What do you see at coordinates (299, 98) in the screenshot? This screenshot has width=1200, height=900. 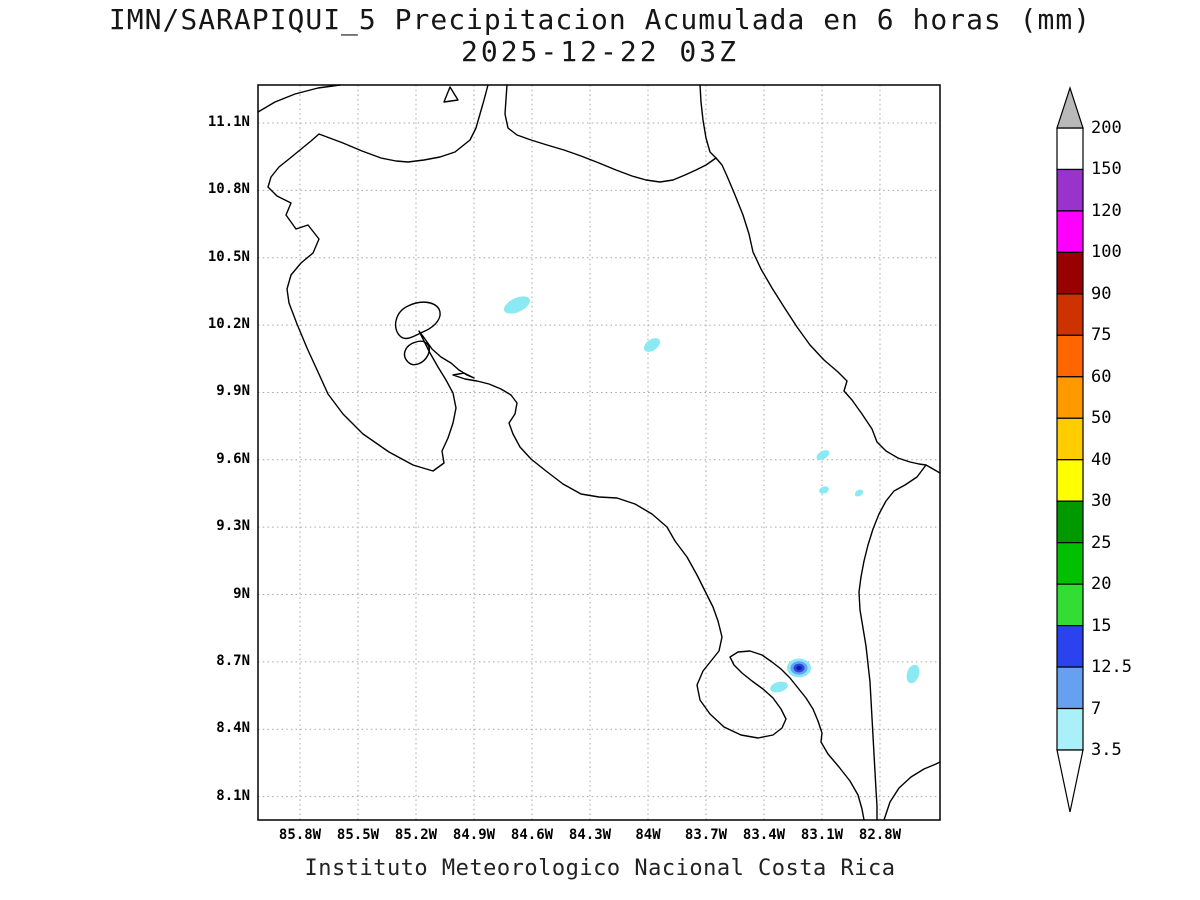 I see `nicaragua-pacific-coast` at bounding box center [299, 98].